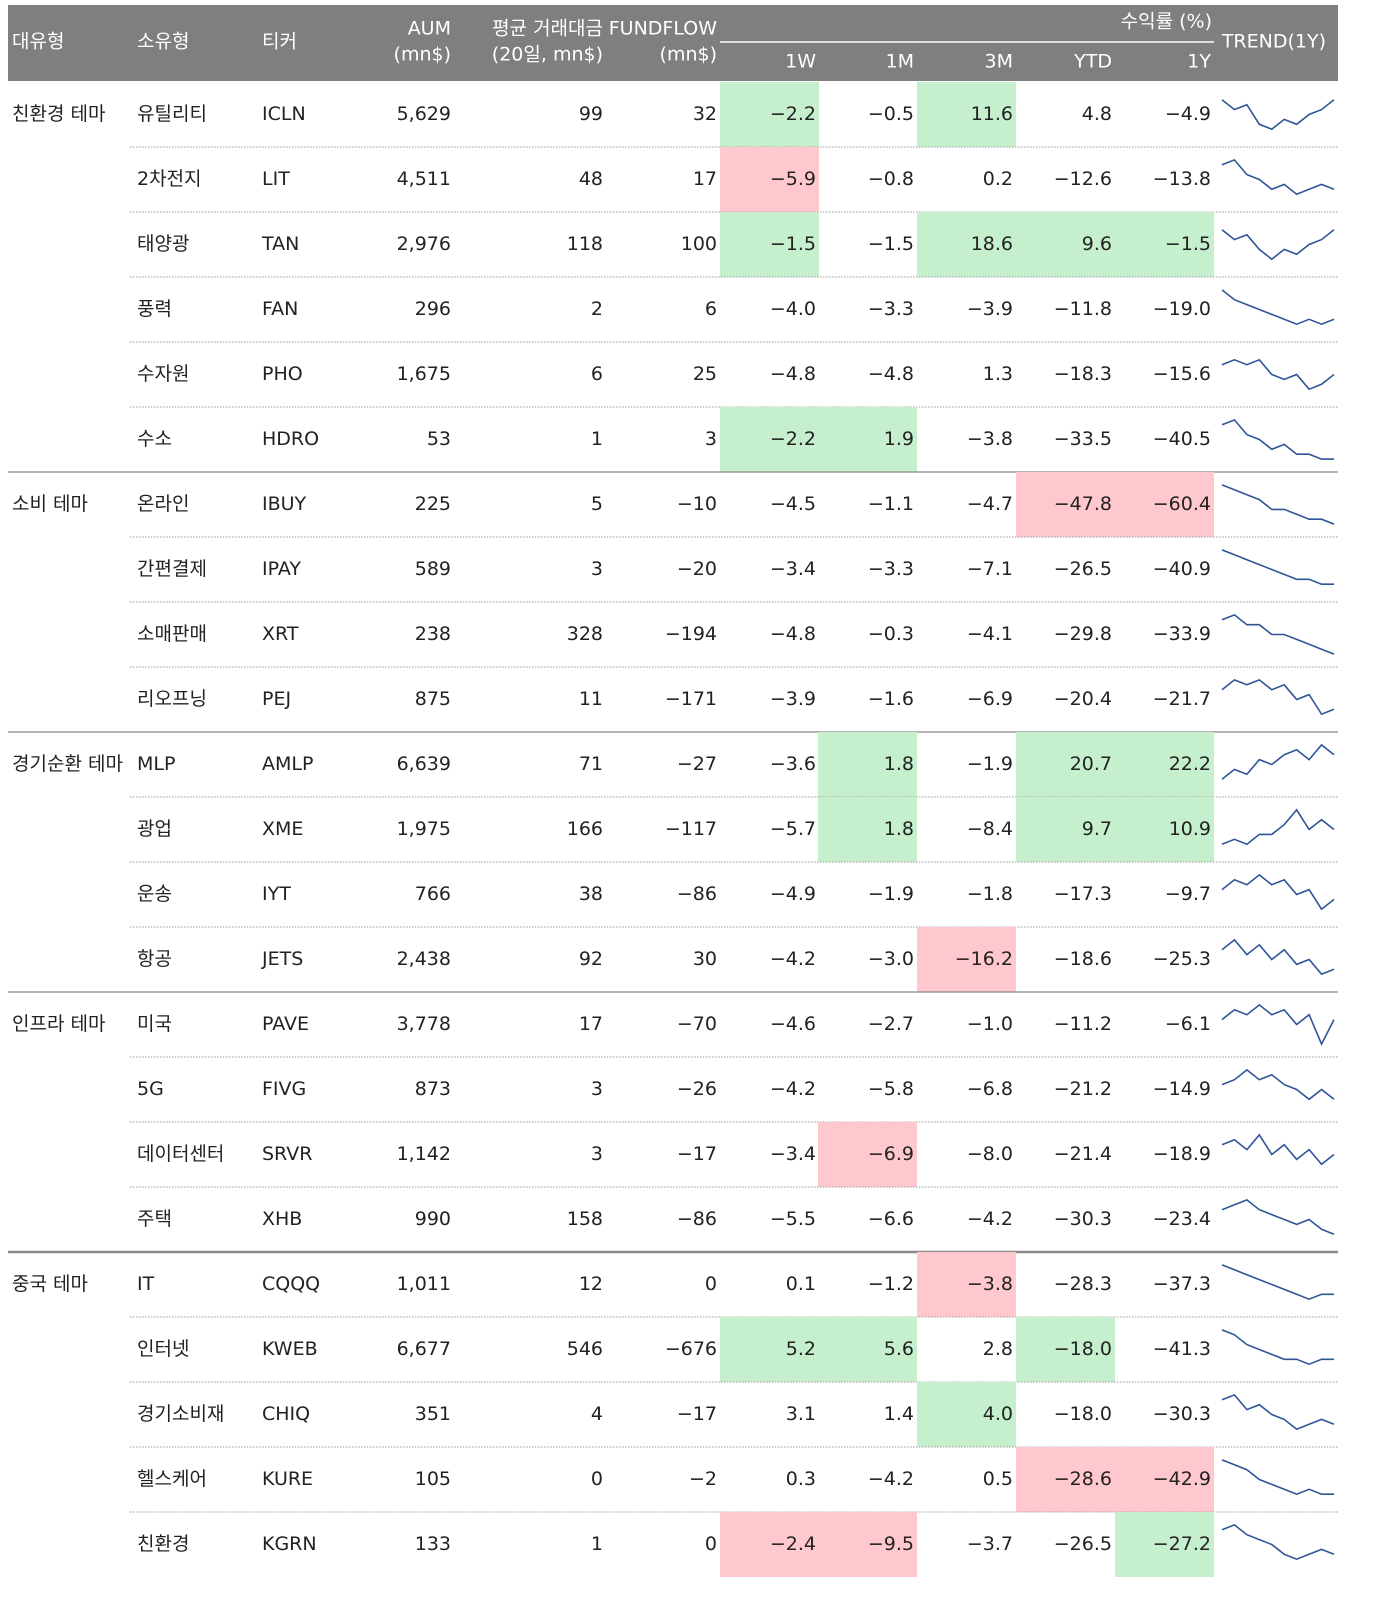 Image resolution: width=1375 pixels, height=1602 pixels. What do you see at coordinates (891, 114) in the screenshot?
I see `return-value: −0.5` at bounding box center [891, 114].